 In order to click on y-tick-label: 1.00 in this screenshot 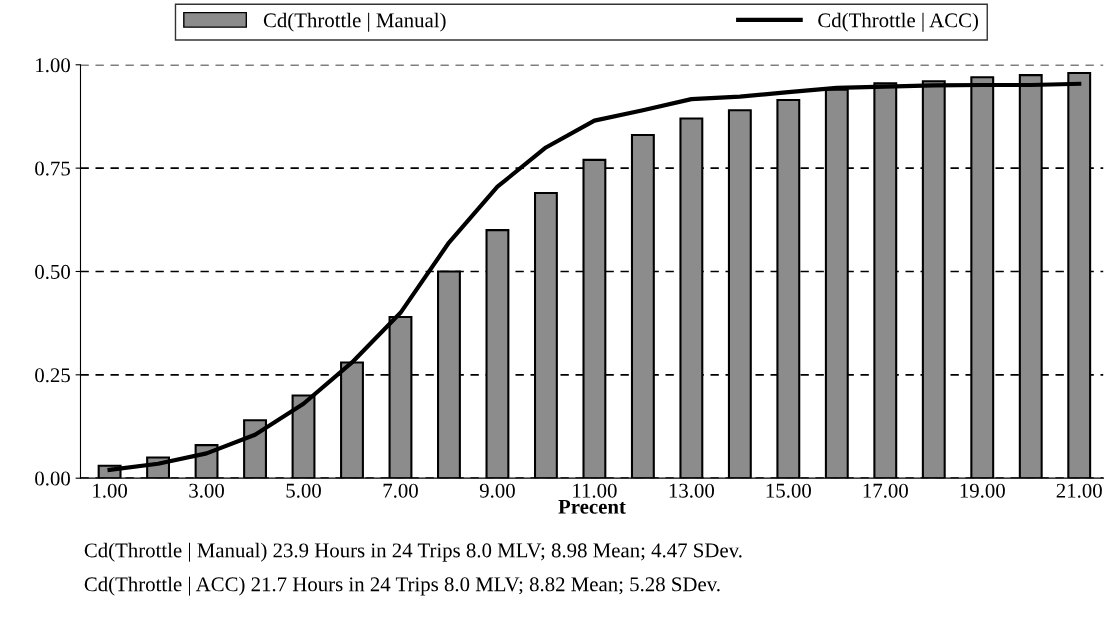, I will do `click(53, 65)`.